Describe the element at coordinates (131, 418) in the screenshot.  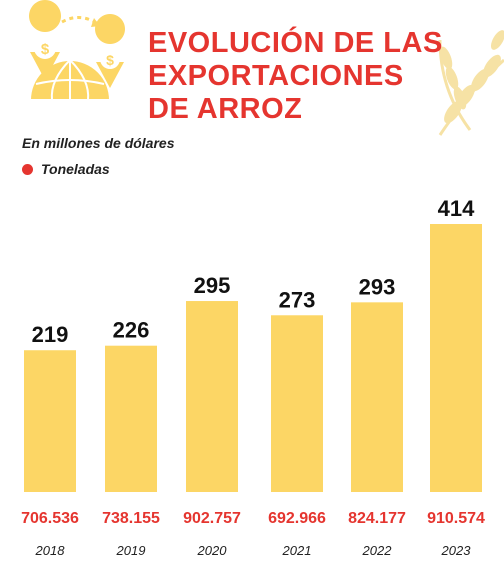
I see `bar-2019` at that location.